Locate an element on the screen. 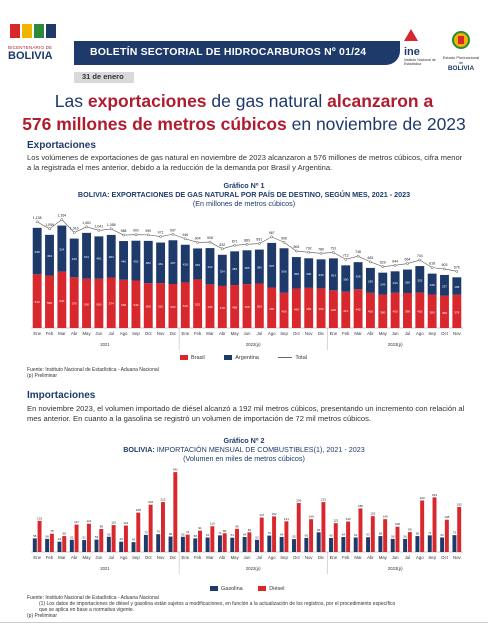 The height and width of the screenshot is (636, 488). label-argentina: 308 is located at coordinates (358, 277).